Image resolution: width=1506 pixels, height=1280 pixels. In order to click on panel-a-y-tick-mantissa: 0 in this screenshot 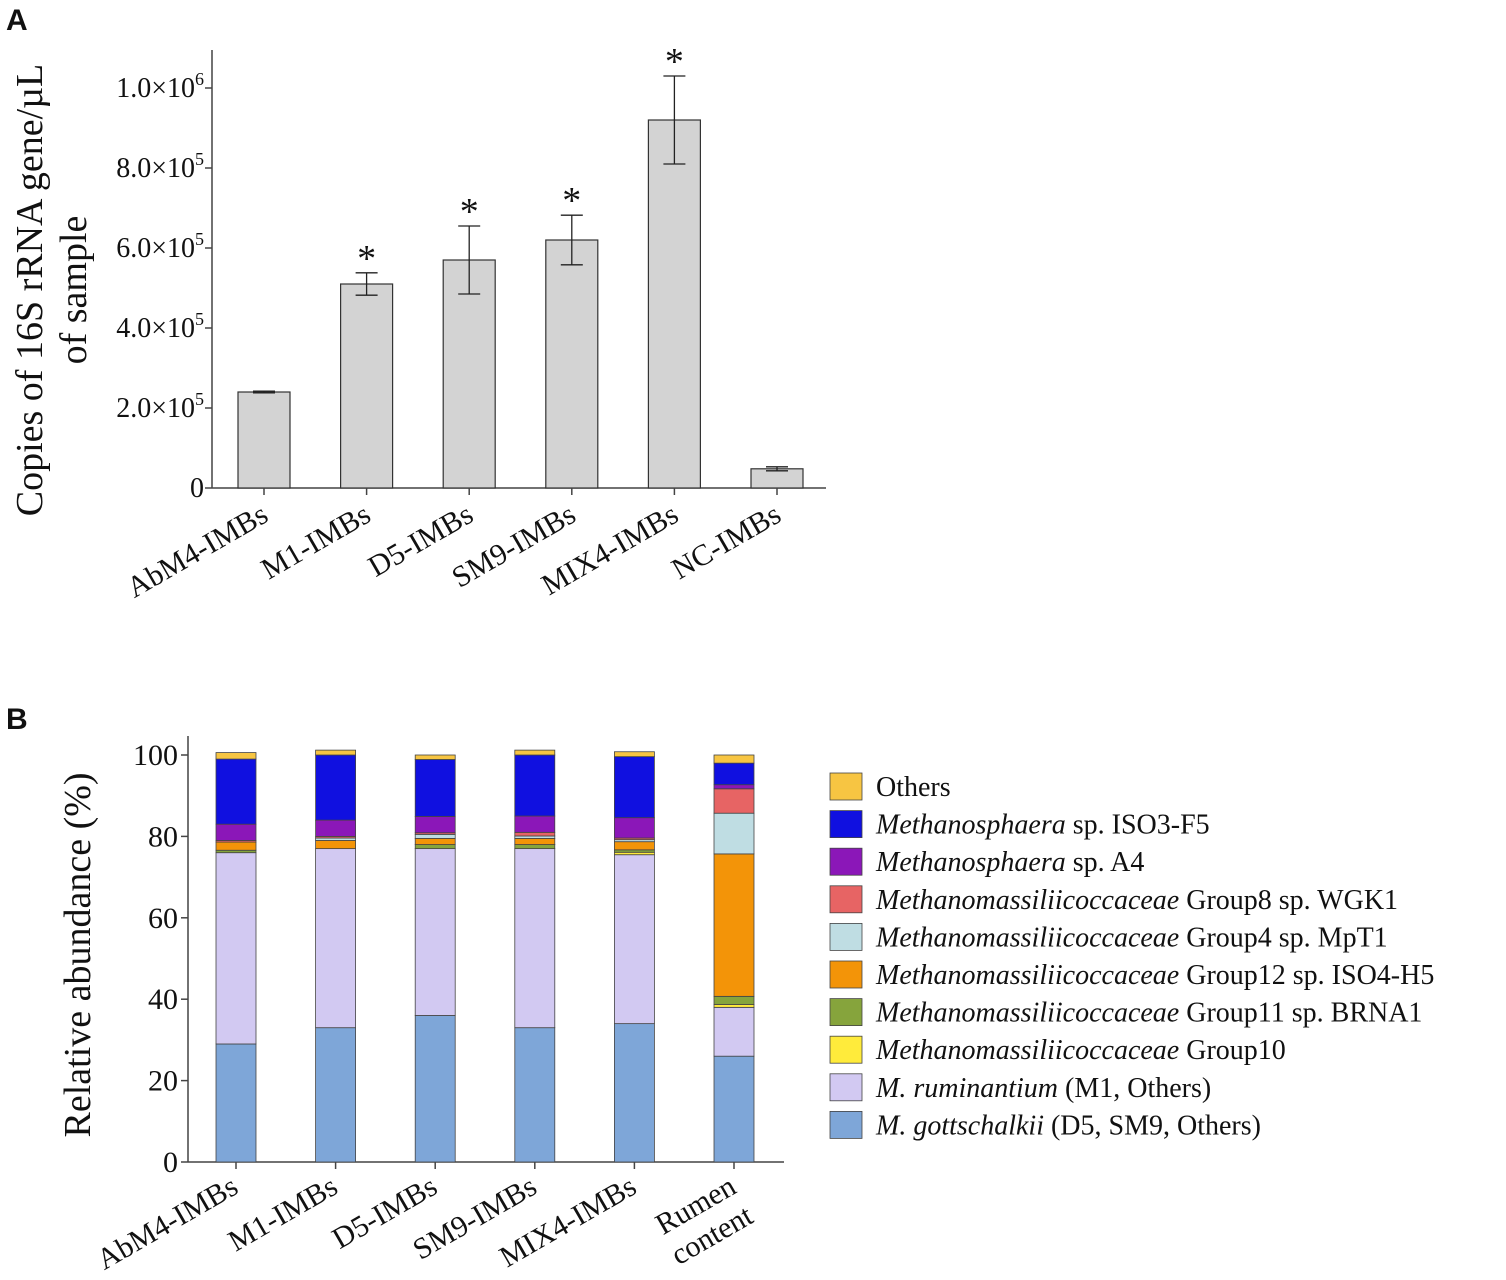, I will do `click(197, 488)`.